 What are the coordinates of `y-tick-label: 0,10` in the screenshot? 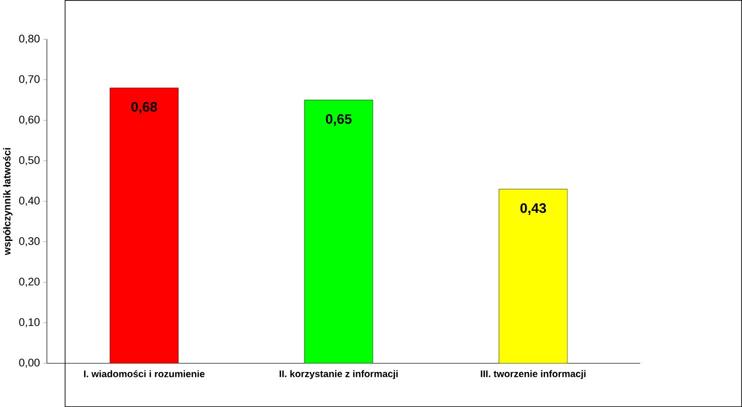 It's located at (29, 323).